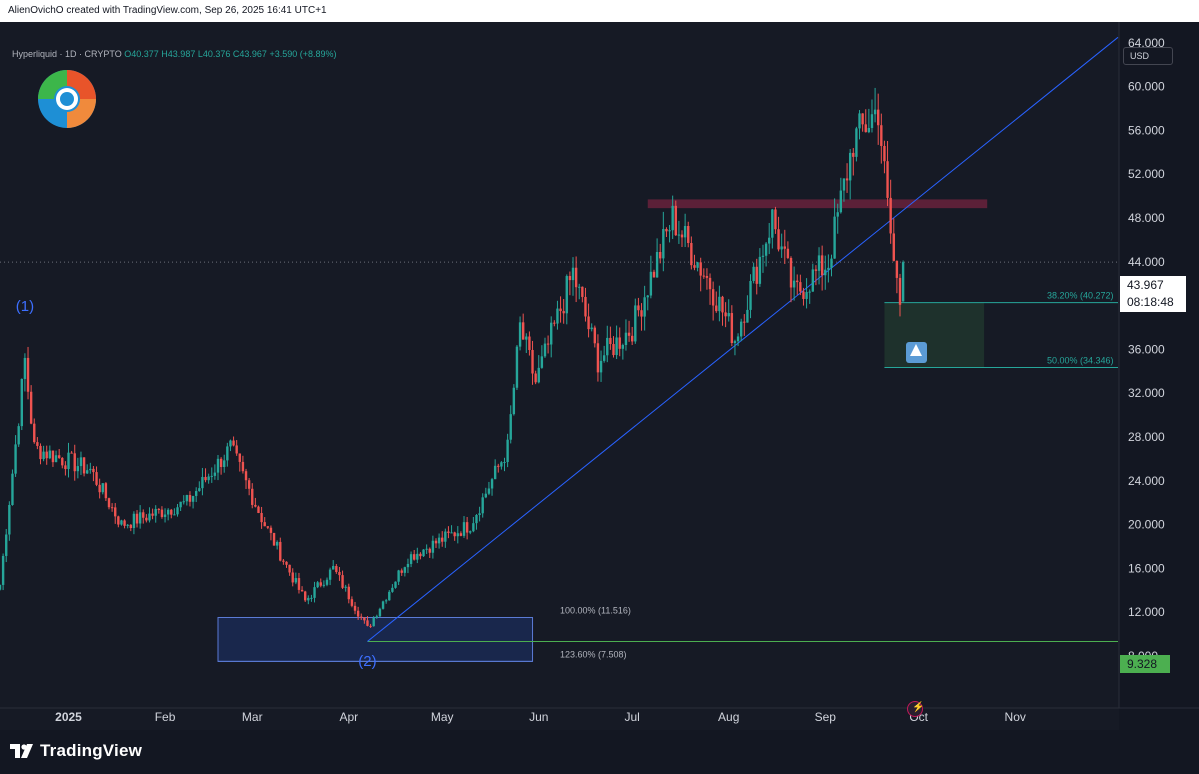  Describe the element at coordinates (1146, 174) in the screenshot. I see `y-tick-label: 52.000` at that location.